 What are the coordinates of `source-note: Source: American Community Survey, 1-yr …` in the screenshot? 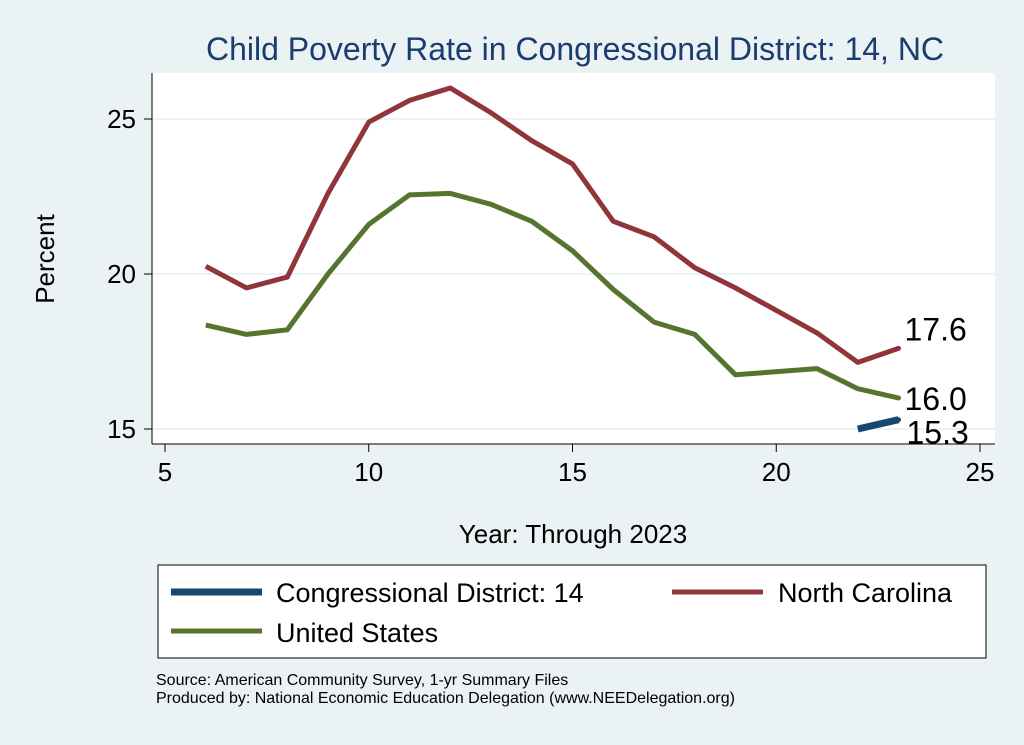 It's located at (362, 680).